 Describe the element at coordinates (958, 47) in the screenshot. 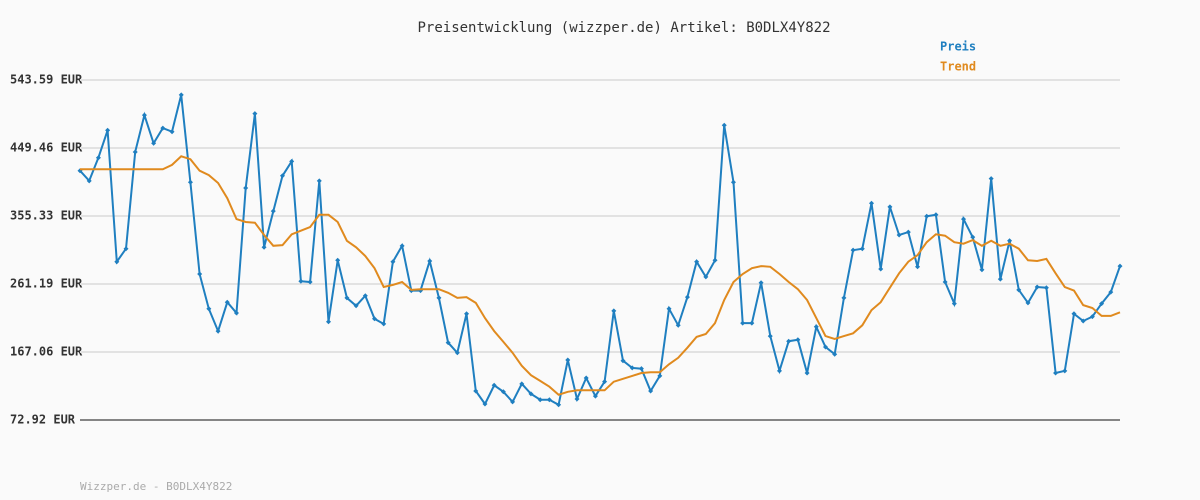

I see `legend-label: Preis` at that location.